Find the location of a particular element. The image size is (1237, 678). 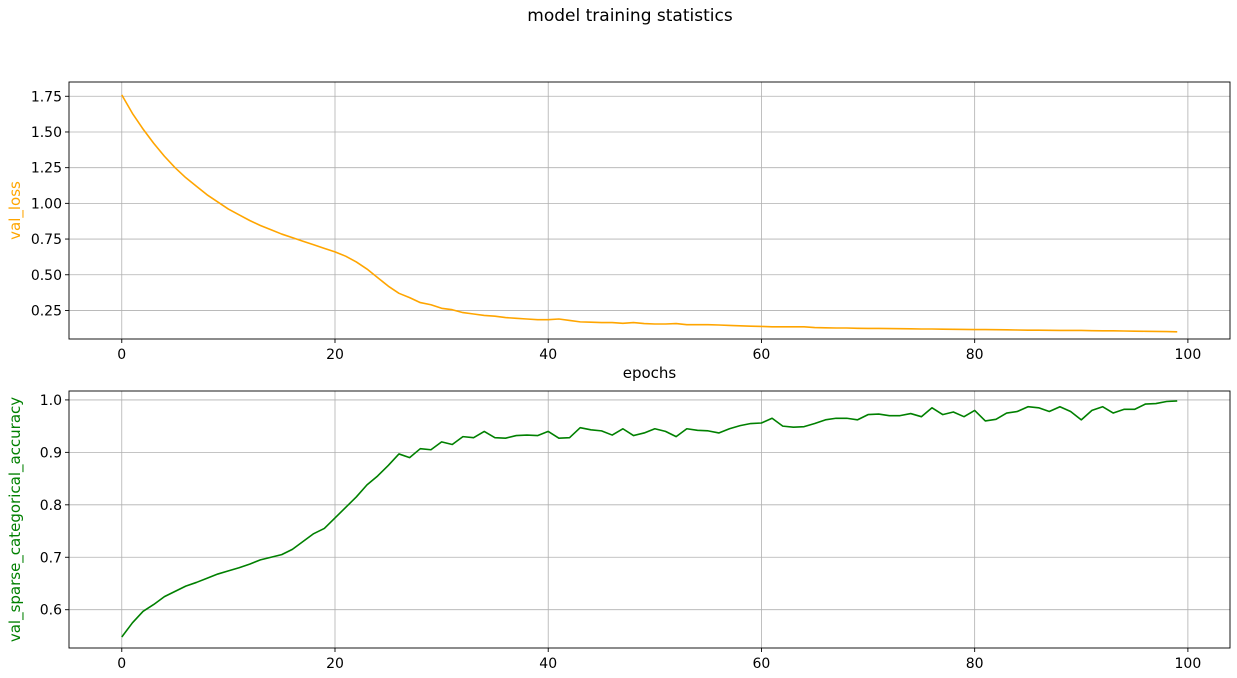

val-accuracy-ytick-label: 1.0 is located at coordinates (51, 401).